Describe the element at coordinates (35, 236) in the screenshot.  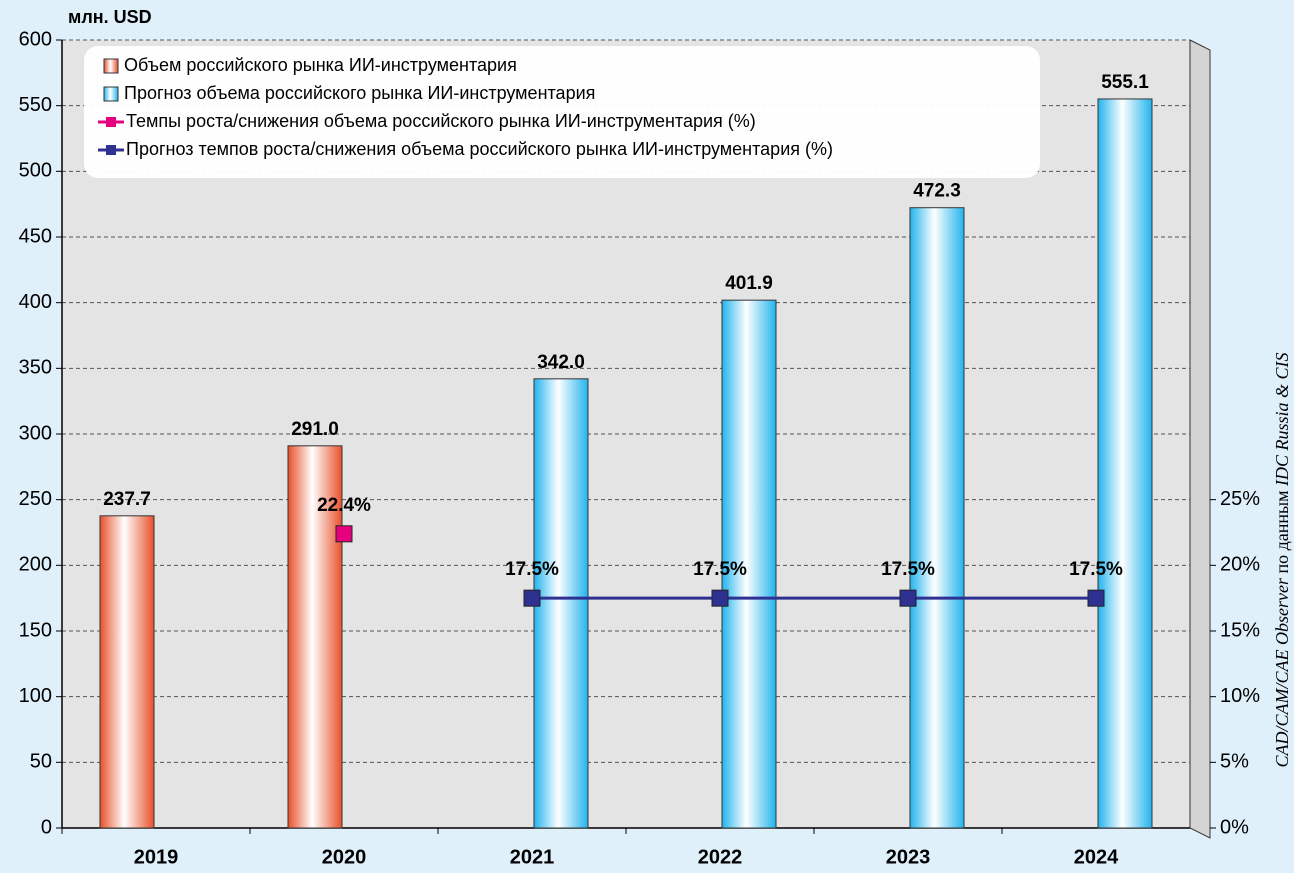
I see `y-tick-label: 450` at that location.